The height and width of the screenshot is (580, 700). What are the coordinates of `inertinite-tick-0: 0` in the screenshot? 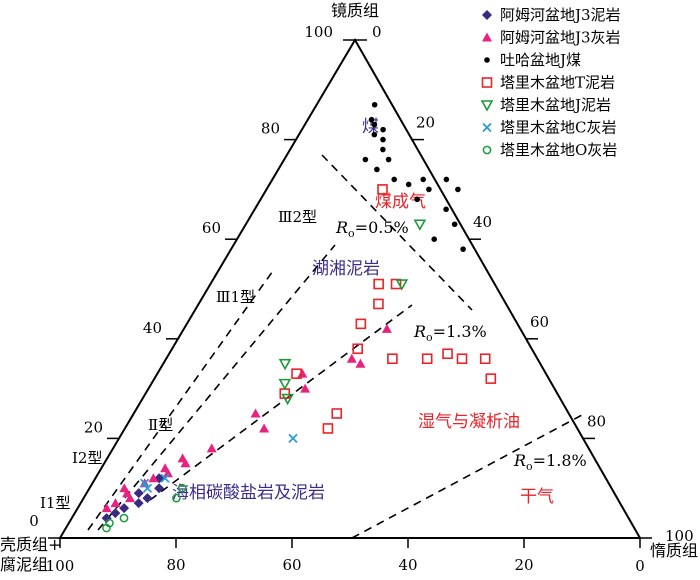 It's located at (377, 32).